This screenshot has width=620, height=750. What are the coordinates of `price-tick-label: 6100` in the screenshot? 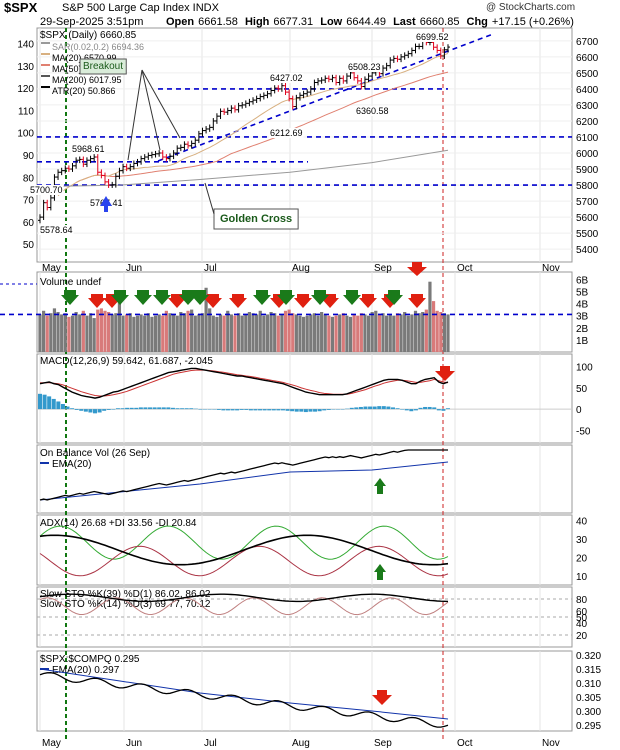 It's located at (587, 138).